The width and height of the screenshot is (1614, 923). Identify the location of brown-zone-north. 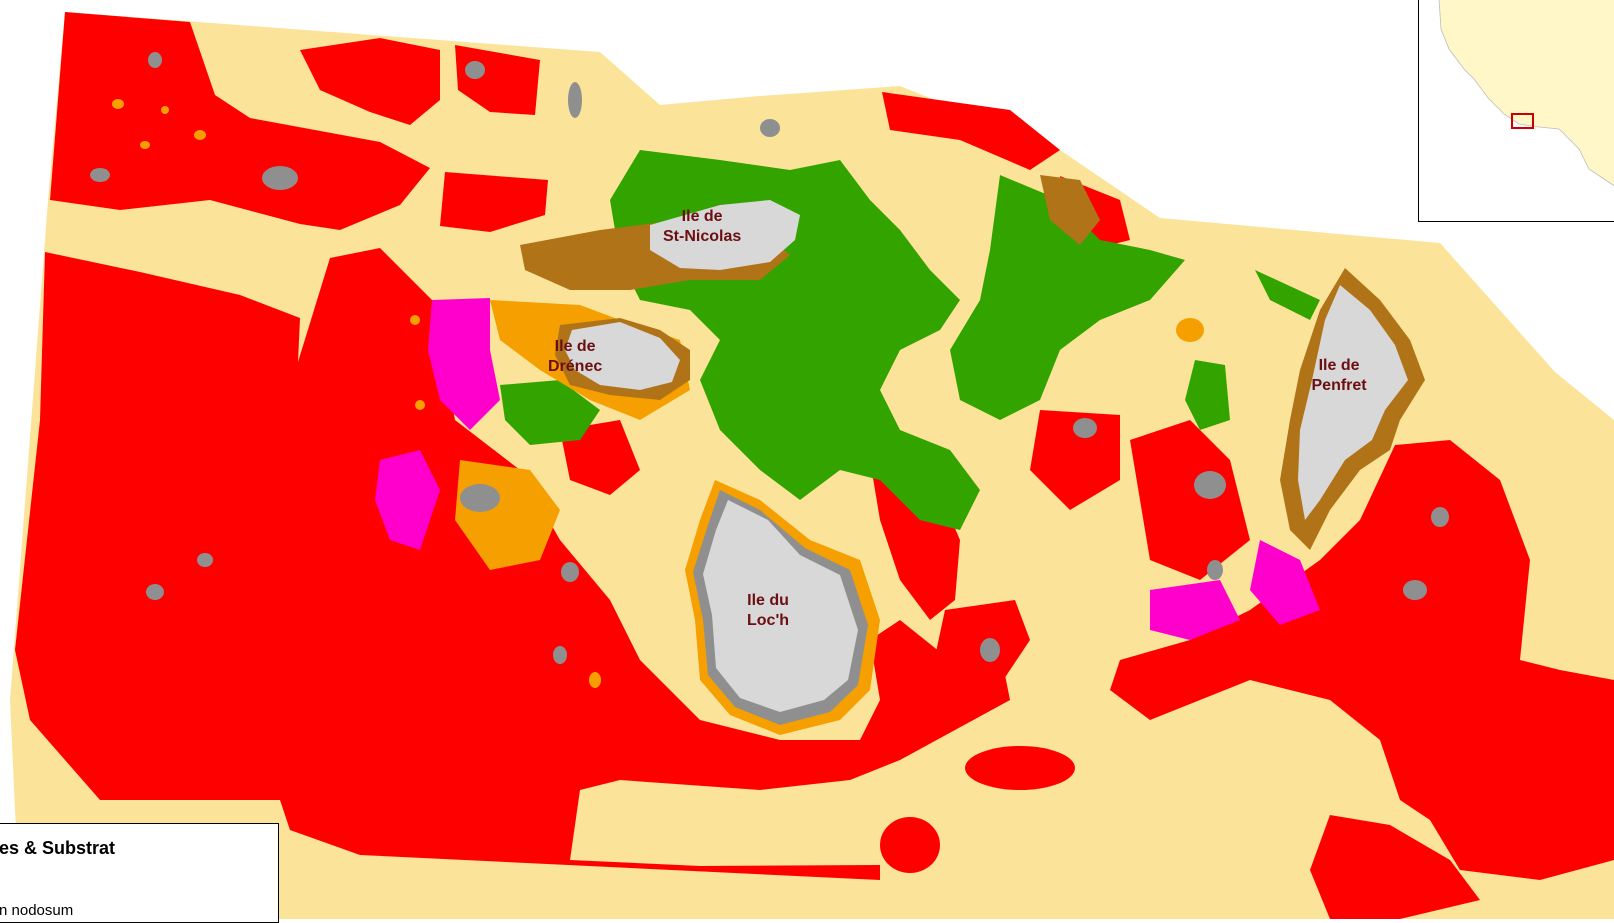
(1070, 210).